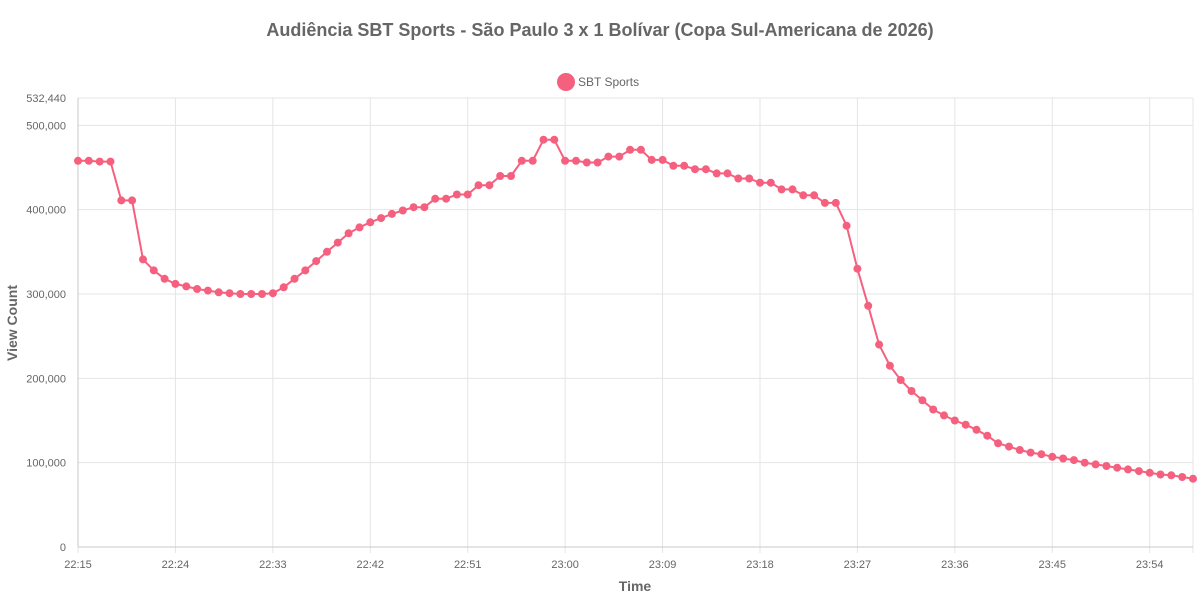 The image size is (1200, 600). I want to click on legend: SBT Sports, so click(598, 82).